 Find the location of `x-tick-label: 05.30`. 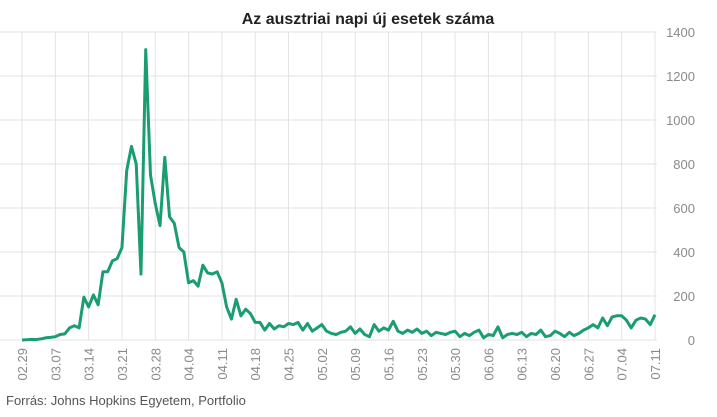

x-tick-label: 05.30 is located at coordinates (455, 364).